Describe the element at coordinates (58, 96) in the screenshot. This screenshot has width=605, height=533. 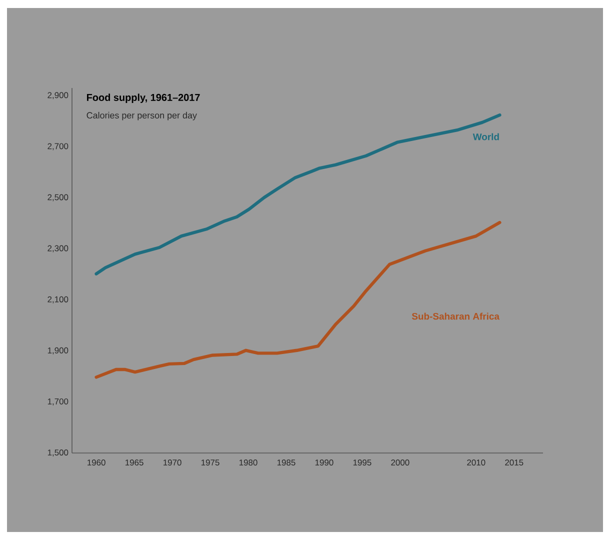
I see `y-tick-label: 2,900` at that location.